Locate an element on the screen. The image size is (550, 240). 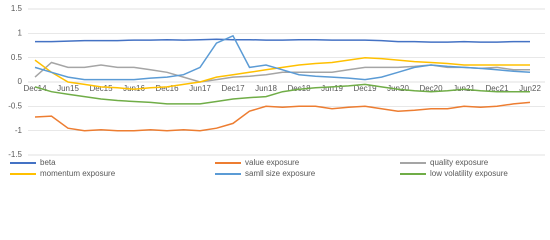
x-tick-label: Jun19 is located at coordinates (332, 88).